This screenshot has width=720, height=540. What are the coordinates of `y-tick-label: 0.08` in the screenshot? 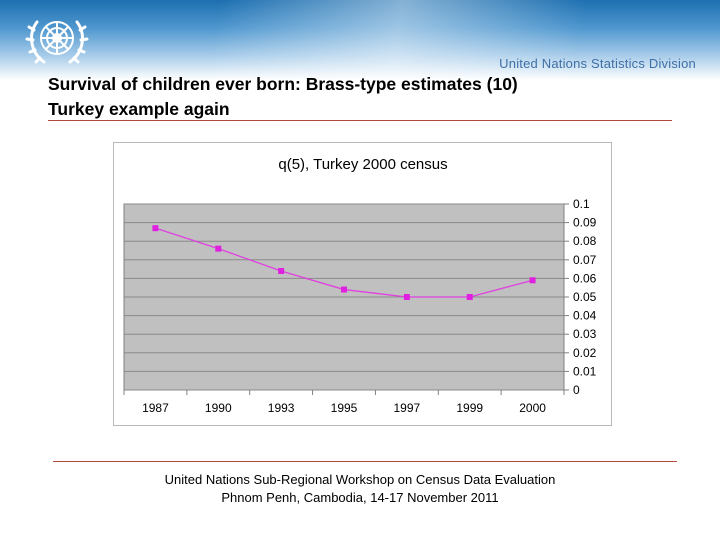 It's located at (585, 241).